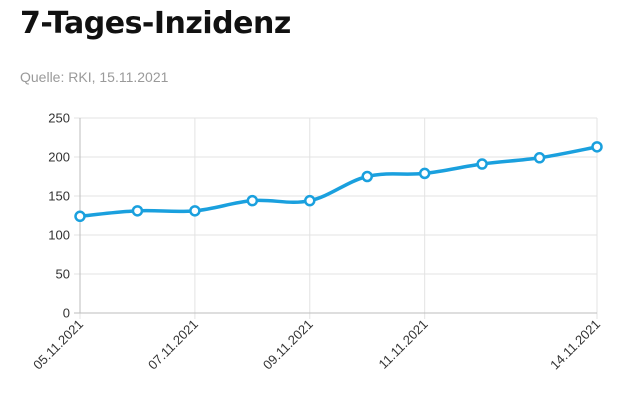 This screenshot has height=403, width=640. I want to click on y-tick-label: 200, so click(59, 157).